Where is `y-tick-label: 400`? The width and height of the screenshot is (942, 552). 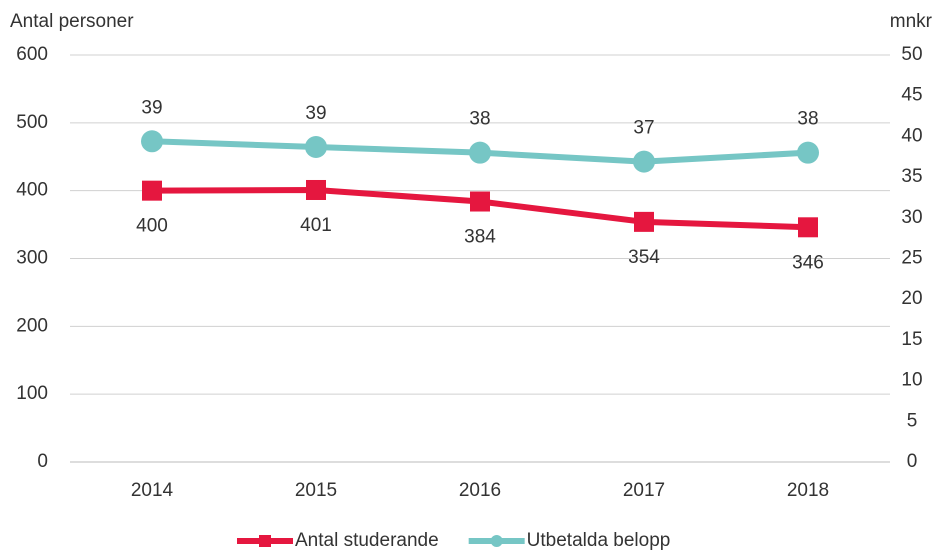 y-tick-label: 400 is located at coordinates (32, 190).